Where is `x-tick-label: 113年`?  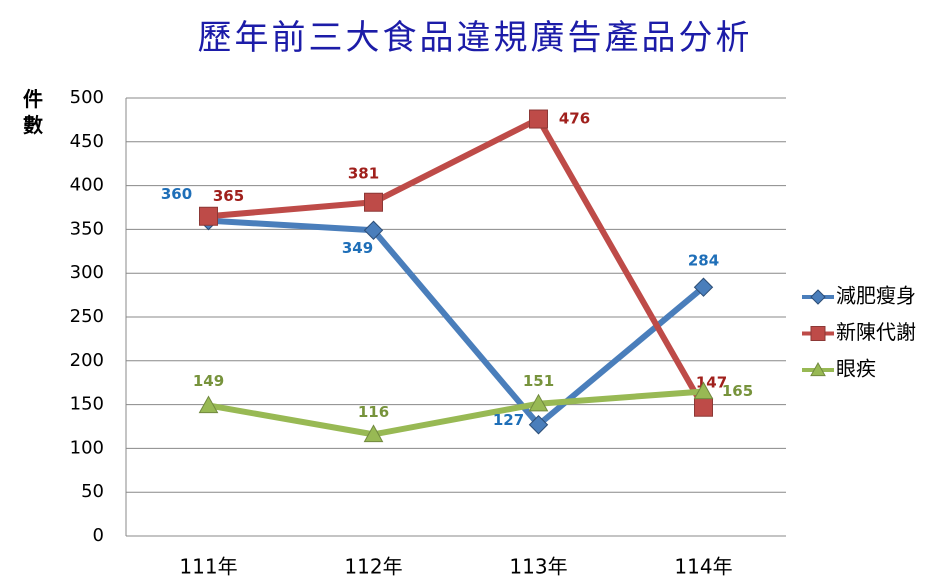
x-tick-label: 113年 is located at coordinates (538, 567).